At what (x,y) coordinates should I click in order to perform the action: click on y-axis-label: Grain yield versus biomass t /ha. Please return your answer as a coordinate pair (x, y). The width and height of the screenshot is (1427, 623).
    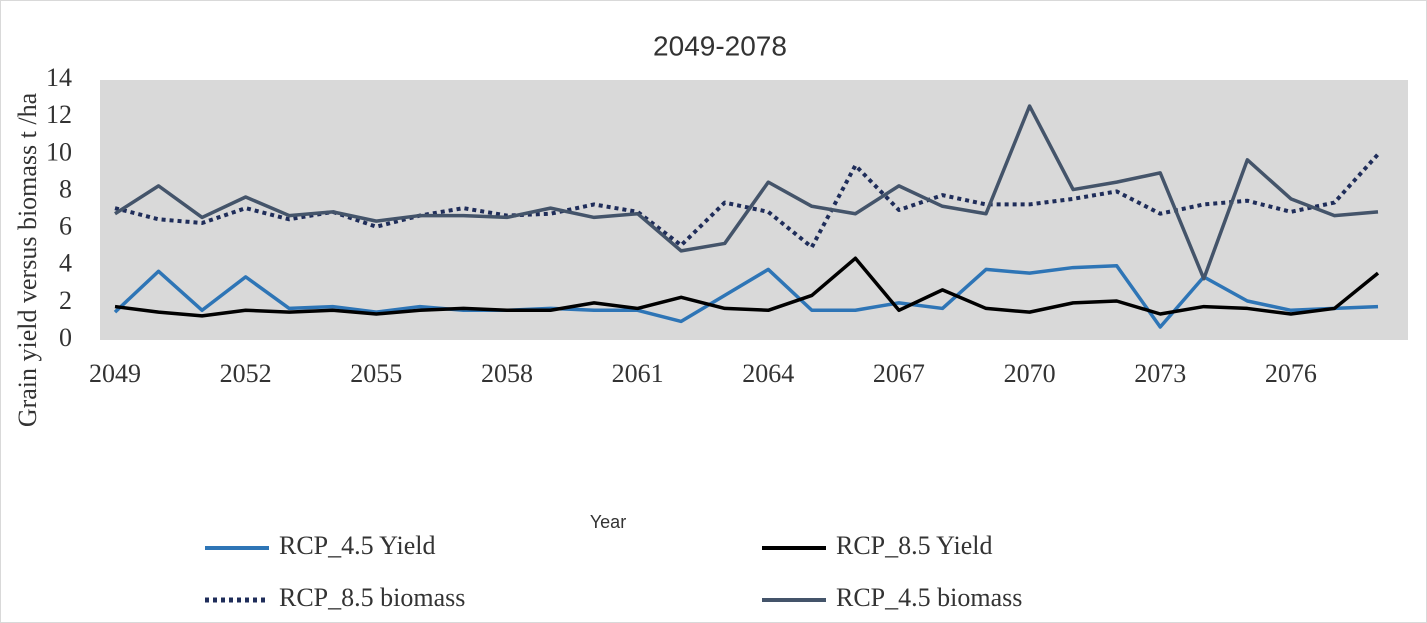
    Looking at the image, I should click on (27, 259).